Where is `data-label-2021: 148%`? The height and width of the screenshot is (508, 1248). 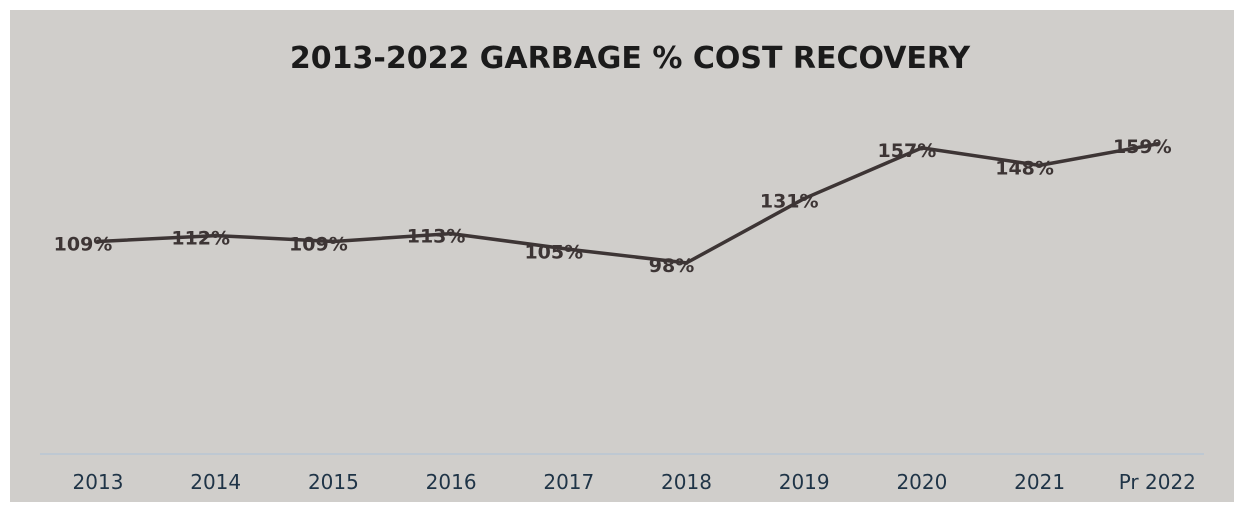
data-label-2021: 148% is located at coordinates (1024, 168).